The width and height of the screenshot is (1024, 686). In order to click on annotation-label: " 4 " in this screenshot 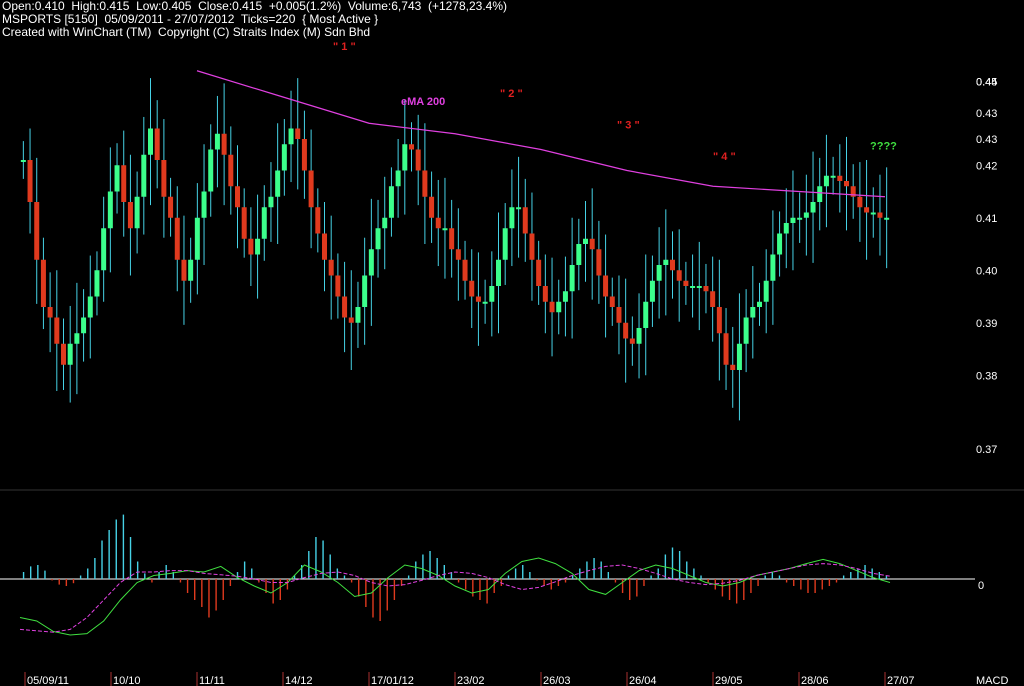, I will do `click(724, 157)`.